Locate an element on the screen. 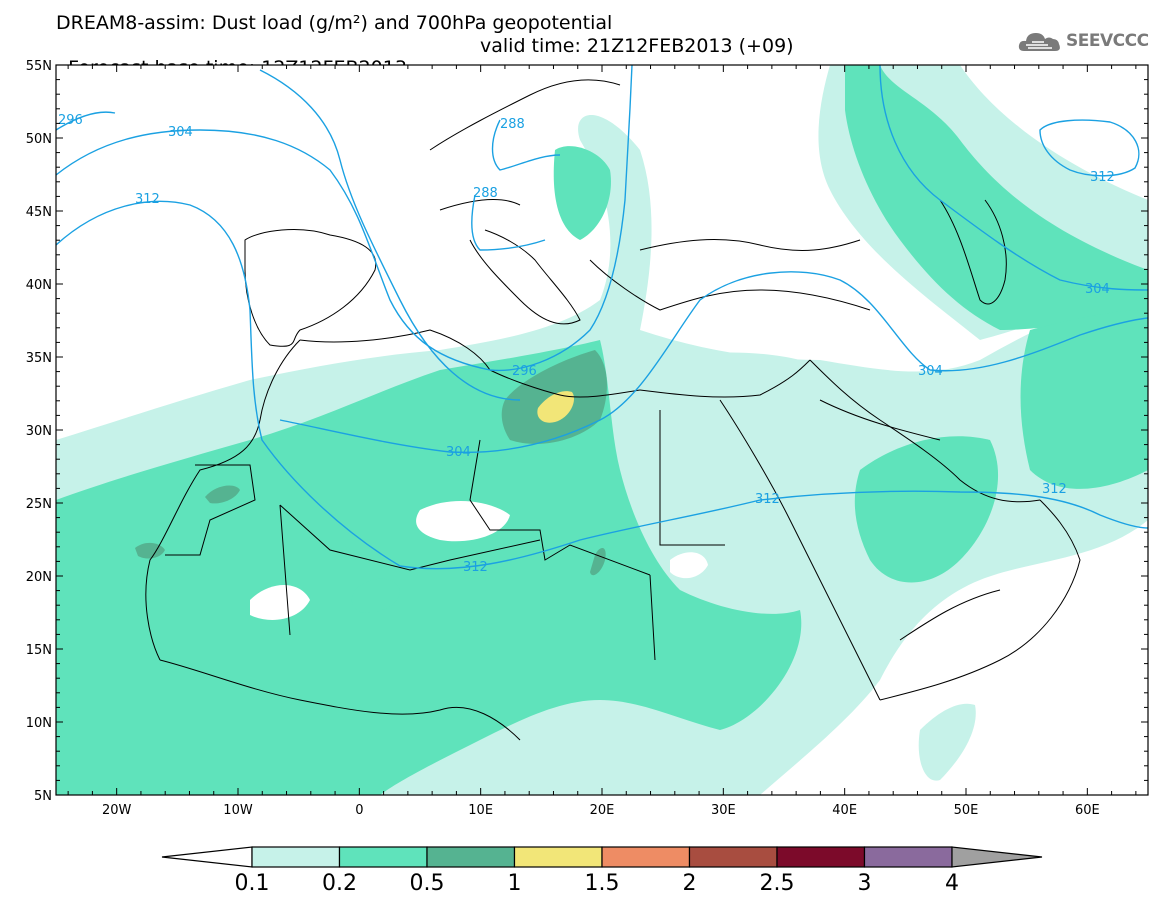  lat-tick-label: 20N is located at coordinates (39, 577).